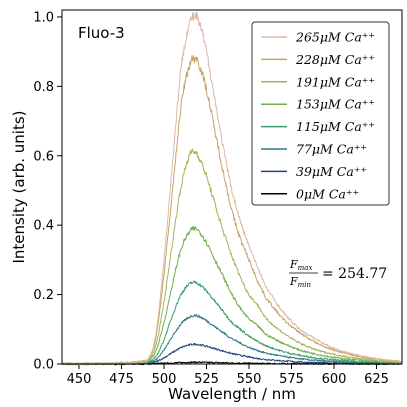 This screenshot has width=407, height=407. I want to click on ratio-annotation: Fmax Fmin = 254.77, so click(338, 273).